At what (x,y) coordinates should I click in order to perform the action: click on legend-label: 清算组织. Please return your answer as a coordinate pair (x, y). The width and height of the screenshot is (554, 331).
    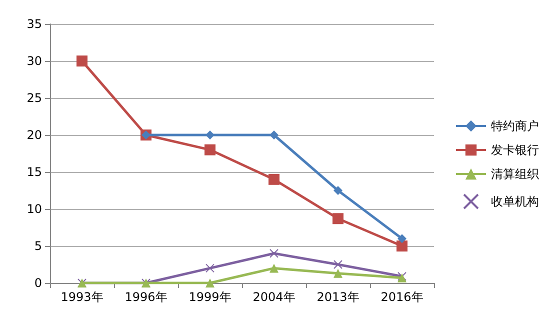
    Looking at the image, I should click on (515, 174).